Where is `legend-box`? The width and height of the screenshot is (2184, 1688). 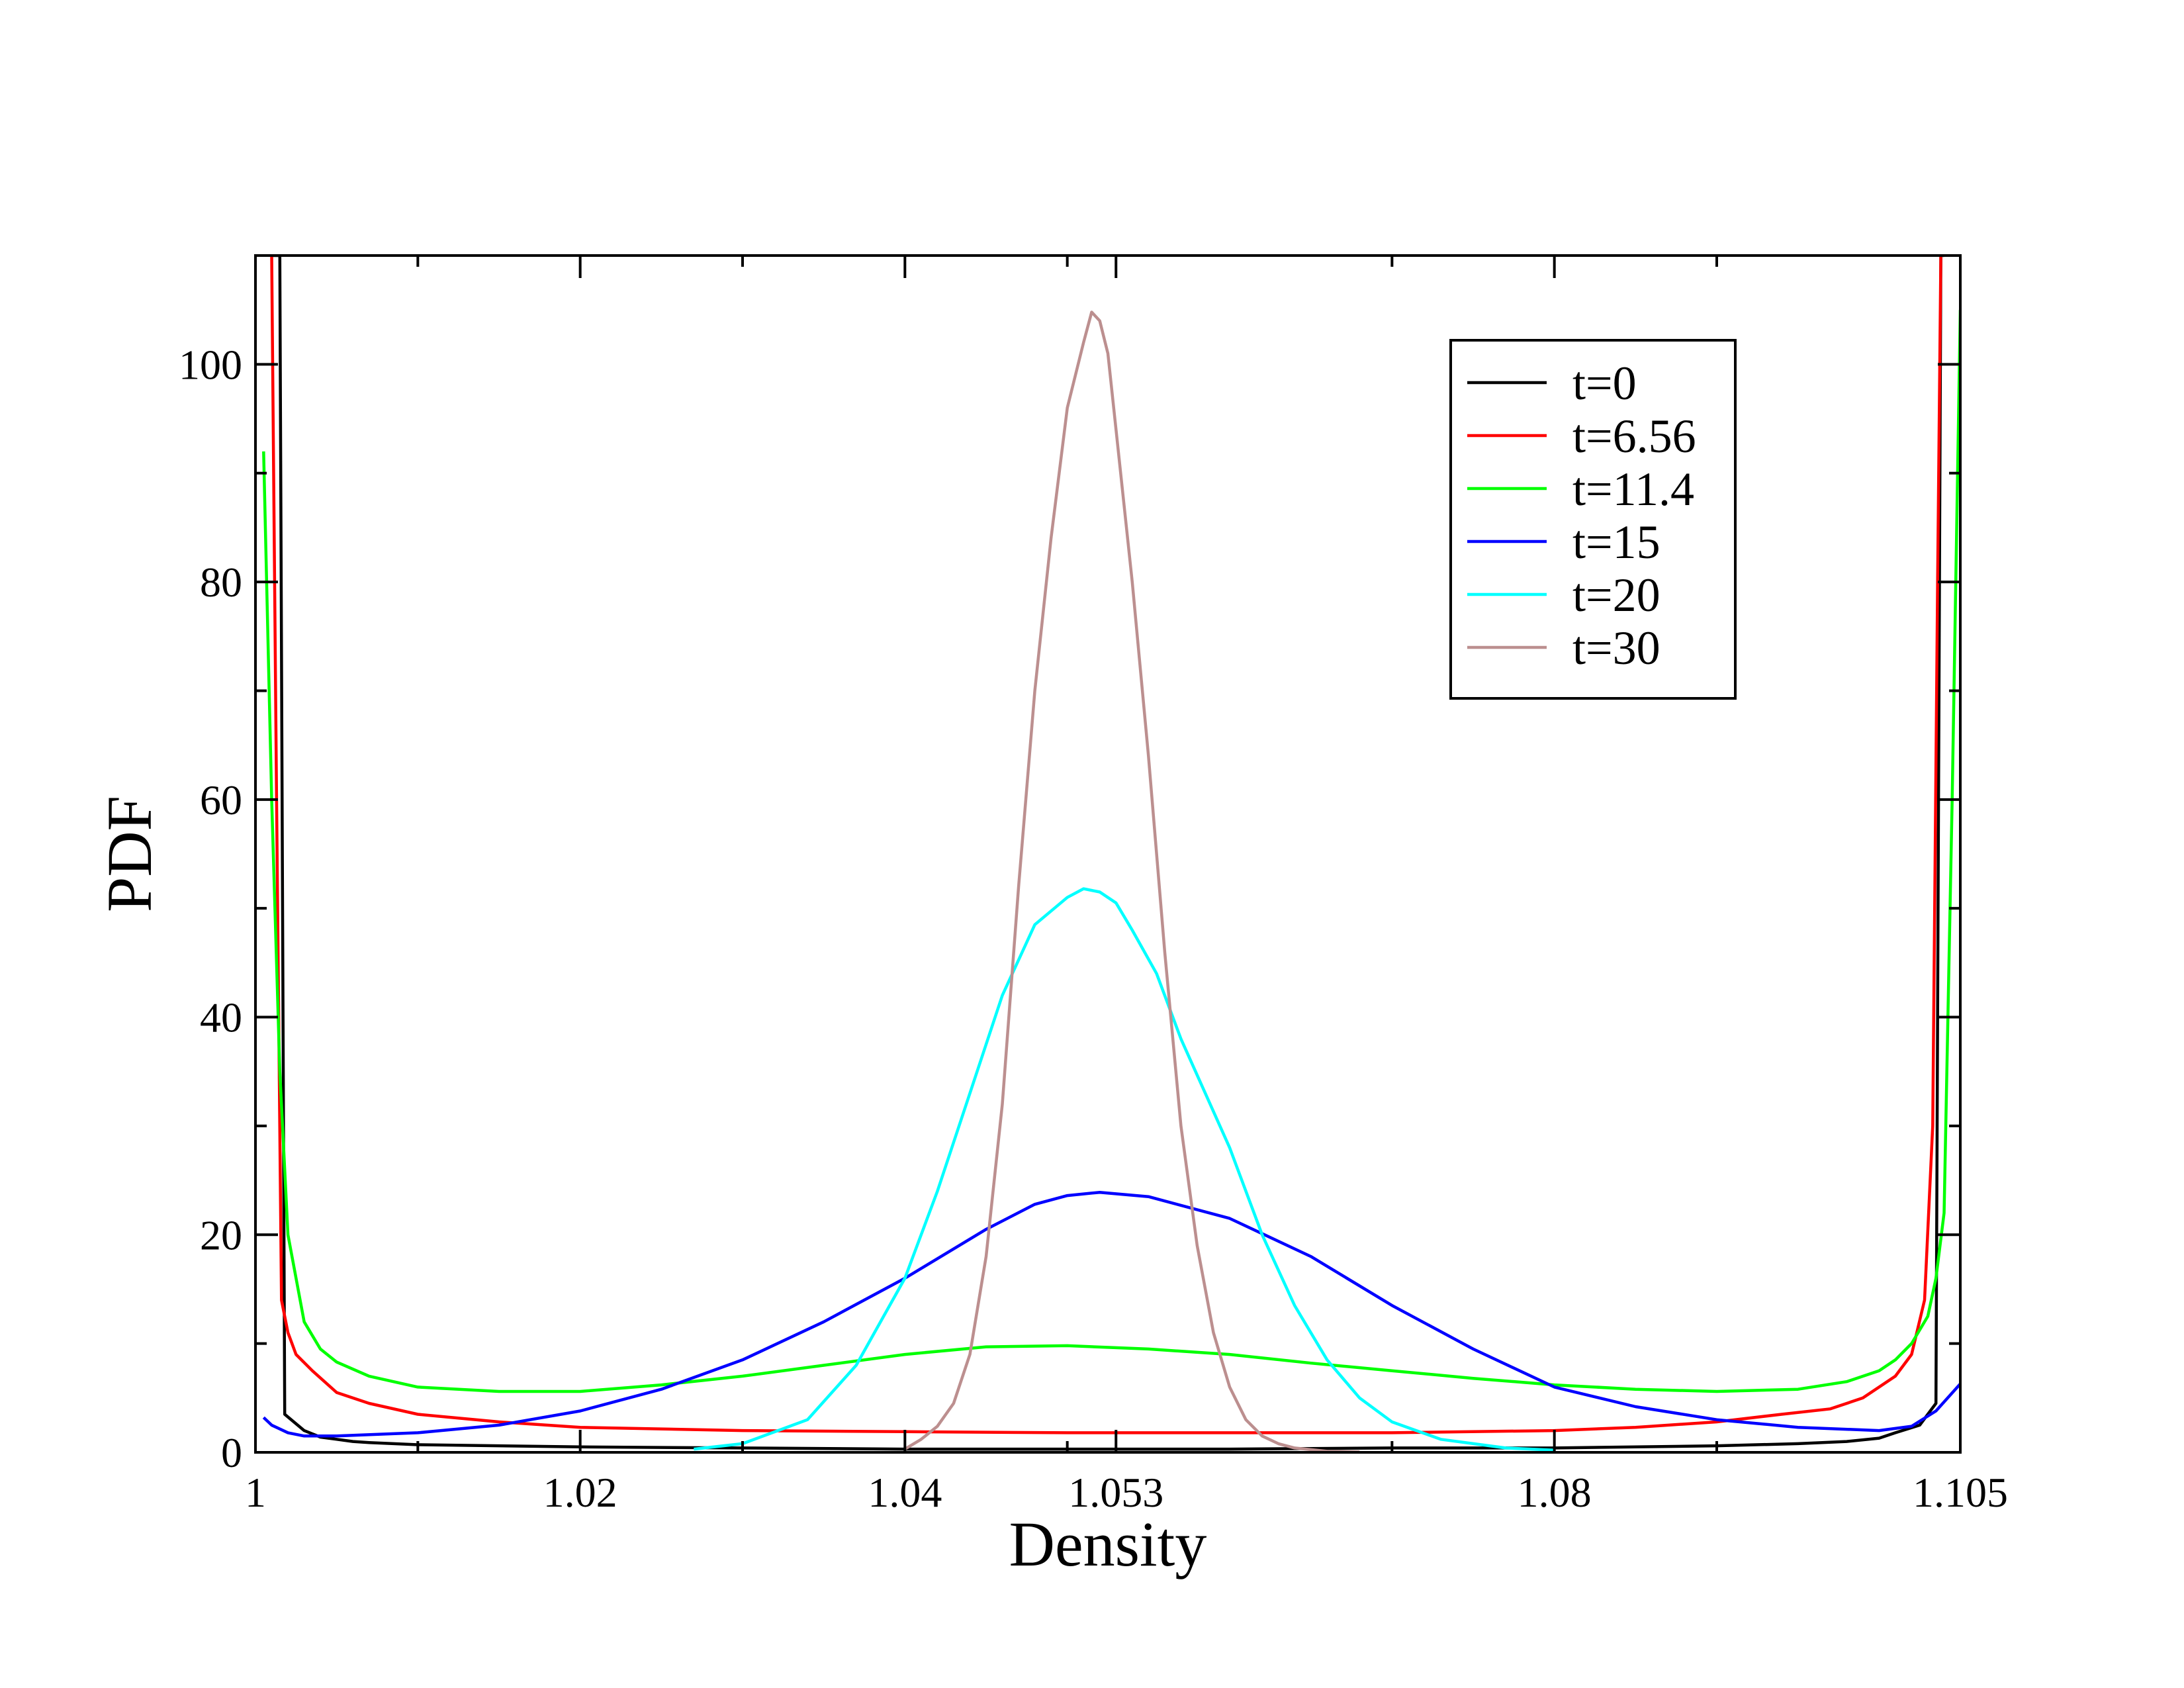
legend-box is located at coordinates (1593, 519).